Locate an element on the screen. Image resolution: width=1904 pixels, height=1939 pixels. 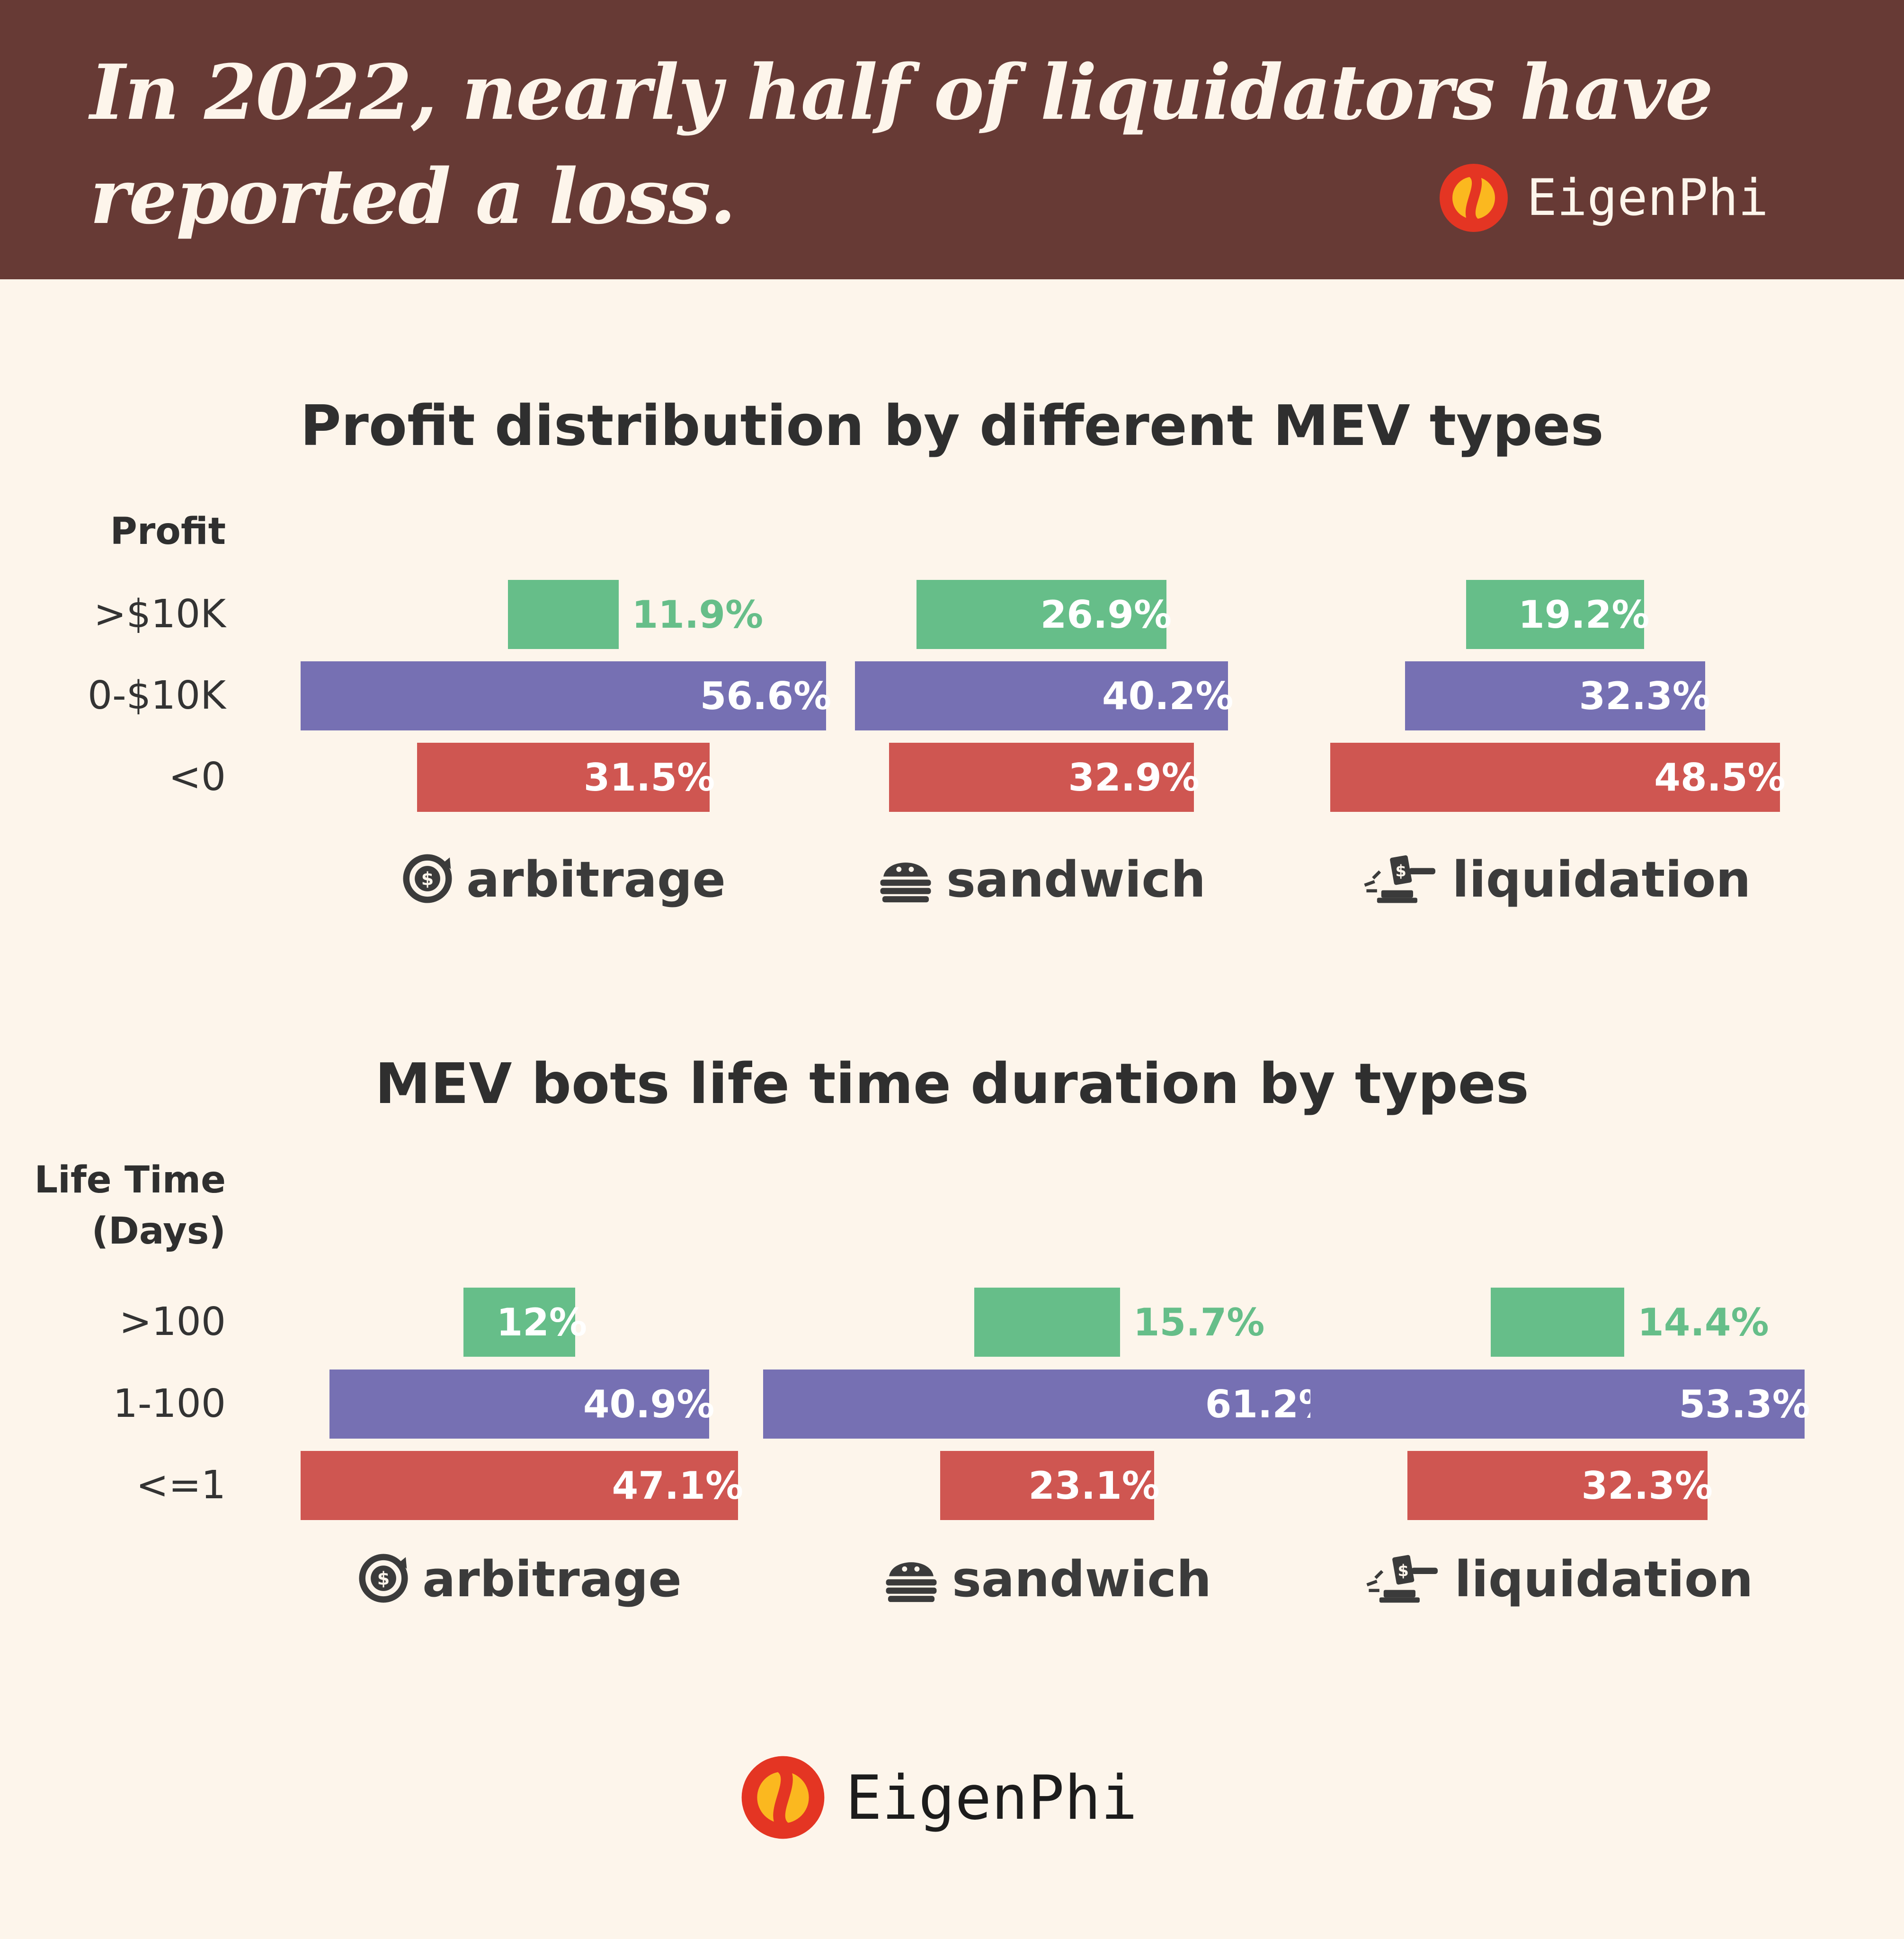
headline-line-2: reported a loss. is located at coordinates (413, 196).